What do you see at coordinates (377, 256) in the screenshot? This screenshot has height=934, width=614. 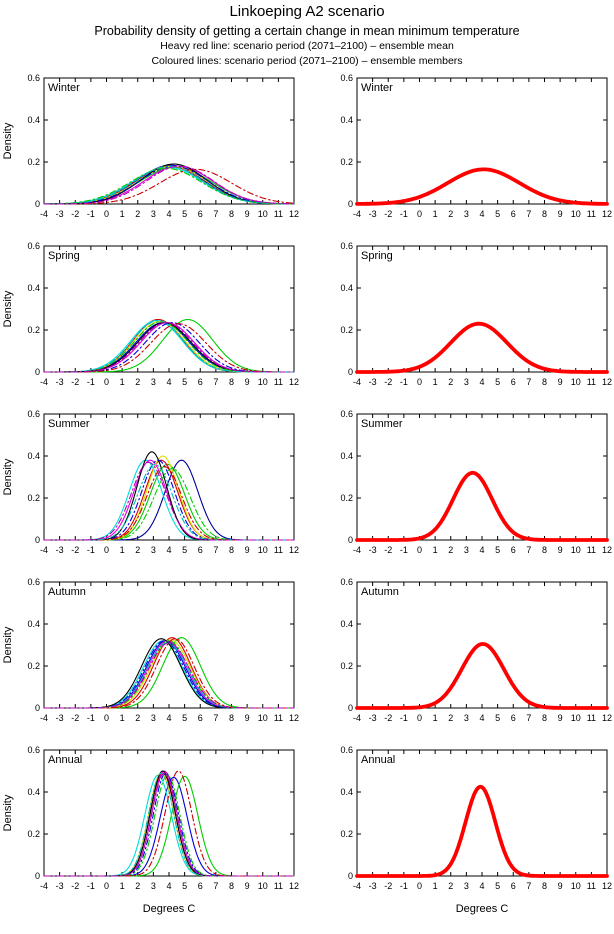 I see `season-label: Spring` at bounding box center [377, 256].